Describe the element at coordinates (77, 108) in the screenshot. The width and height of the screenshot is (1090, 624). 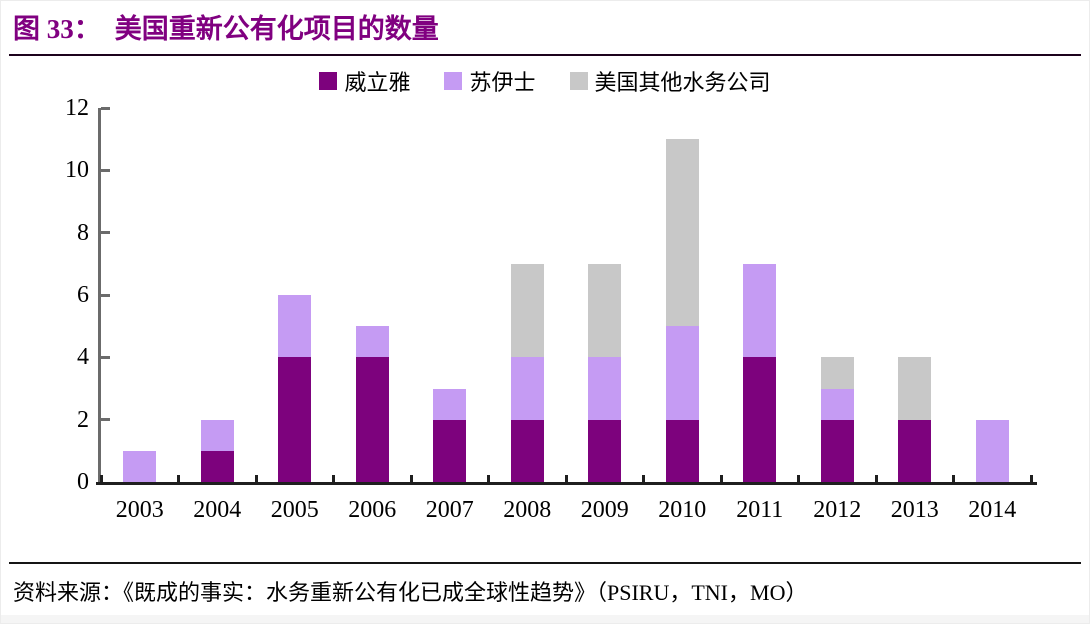
I see `y-tick-label: 12` at that location.